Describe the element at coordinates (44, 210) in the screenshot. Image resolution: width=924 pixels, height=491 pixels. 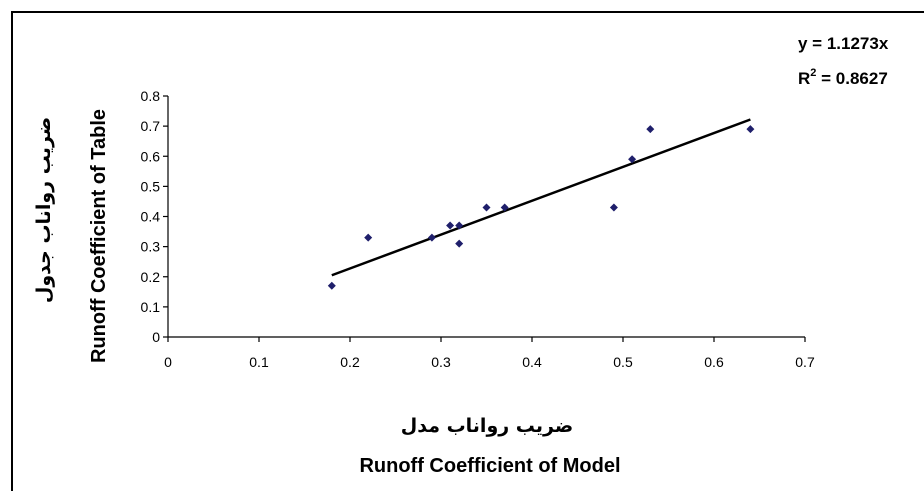
I see `y-axis-label-persian: ضریب رواناب جدول` at that location.